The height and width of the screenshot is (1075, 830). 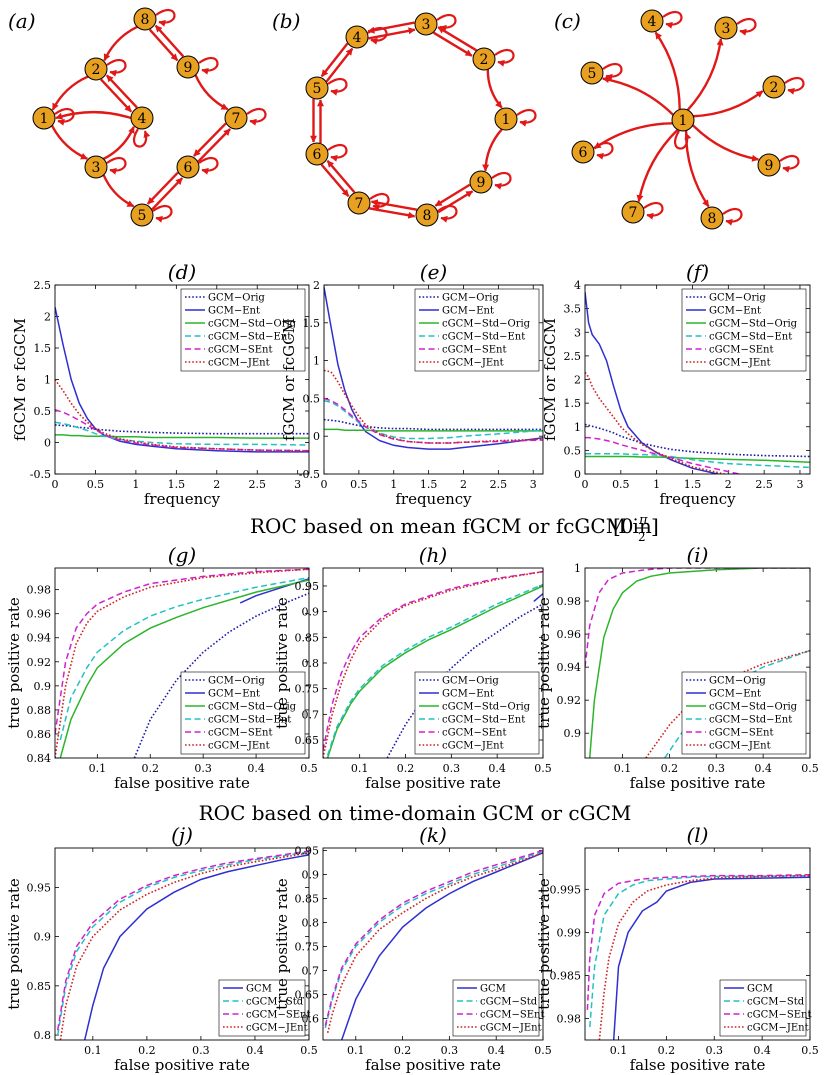 What do you see at coordinates (151, 768) in the screenshot?
I see `x-tick-label: 0.2` at bounding box center [151, 768].